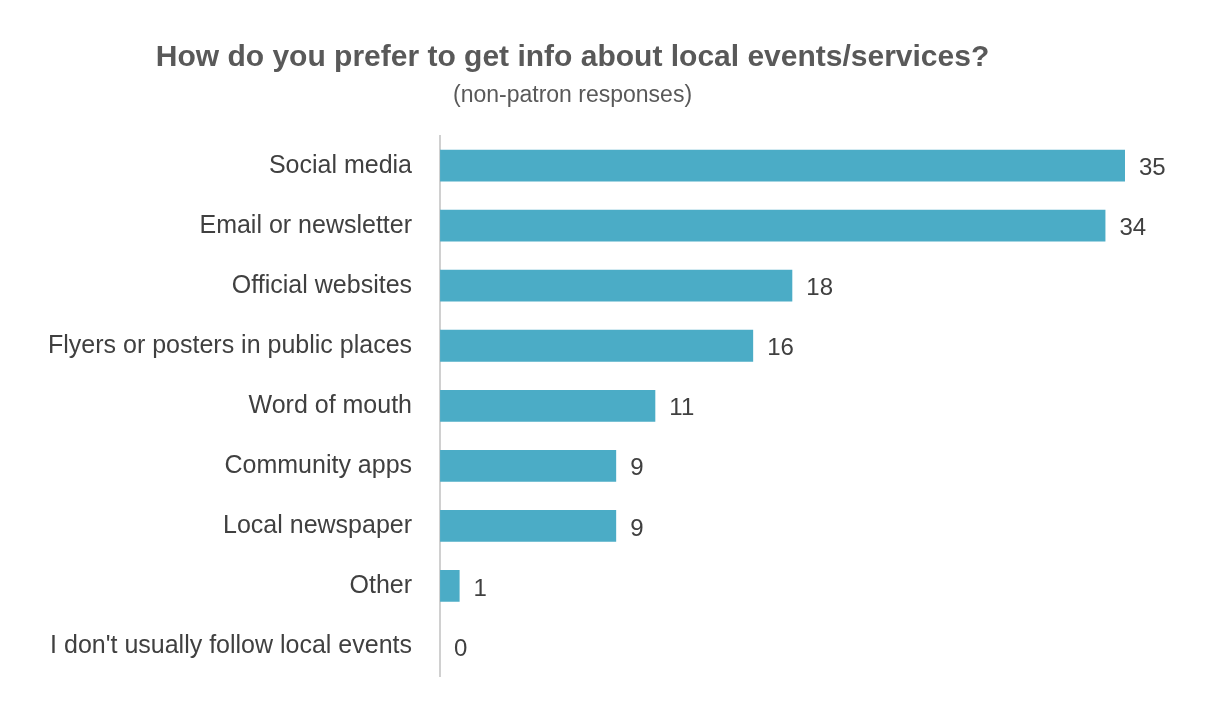  What do you see at coordinates (461, 647) in the screenshot?
I see `data-label: 0` at bounding box center [461, 647].